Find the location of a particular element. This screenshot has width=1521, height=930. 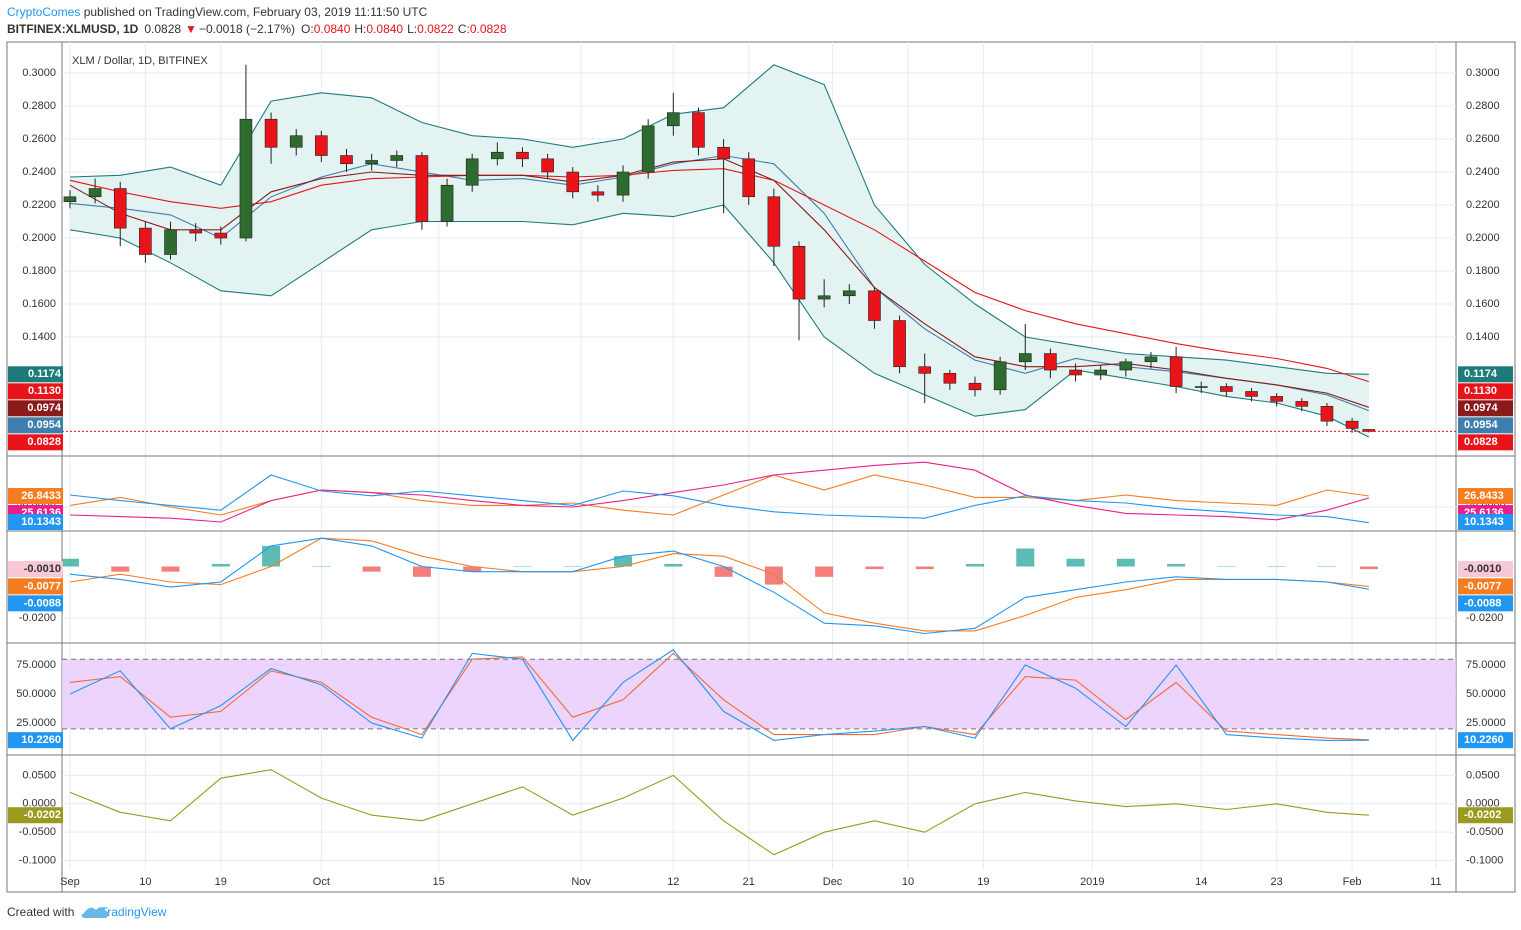

brand: TradingView is located at coordinates (133, 912).